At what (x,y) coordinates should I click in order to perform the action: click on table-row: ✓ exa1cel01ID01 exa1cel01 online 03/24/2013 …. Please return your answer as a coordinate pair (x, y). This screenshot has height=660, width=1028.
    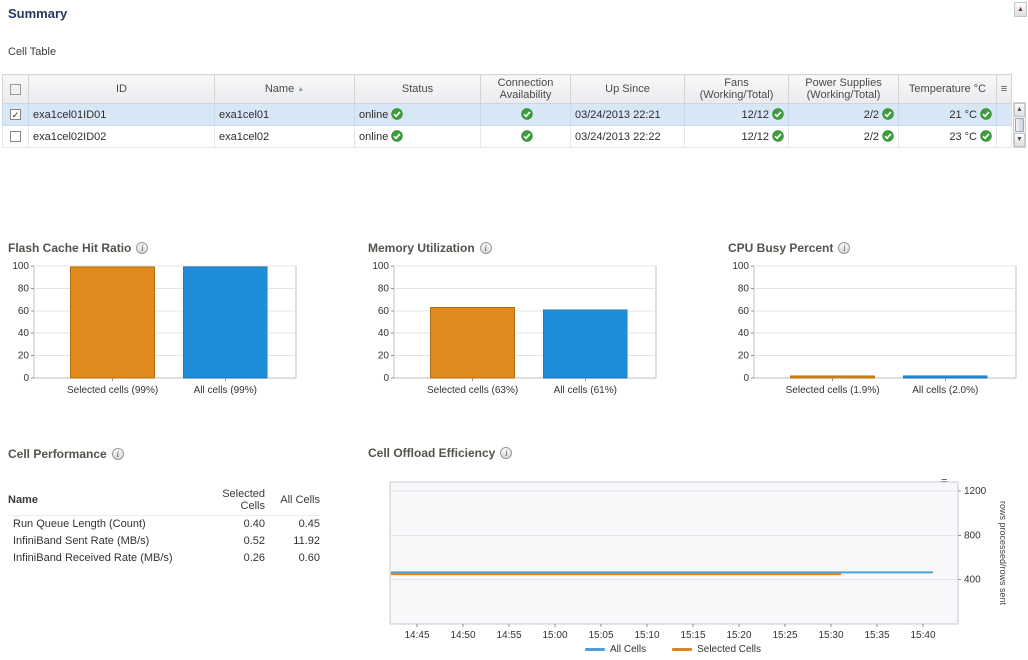
    Looking at the image, I should click on (507, 114).